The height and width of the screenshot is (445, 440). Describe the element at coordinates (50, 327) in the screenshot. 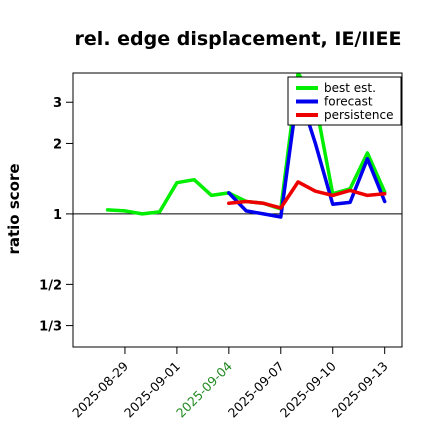

I see `y-tick-label: 1/3` at that location.